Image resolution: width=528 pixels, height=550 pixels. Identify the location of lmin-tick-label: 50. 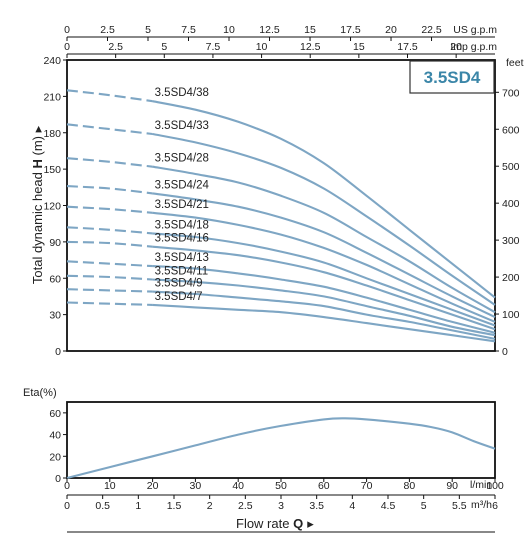
(281, 486).